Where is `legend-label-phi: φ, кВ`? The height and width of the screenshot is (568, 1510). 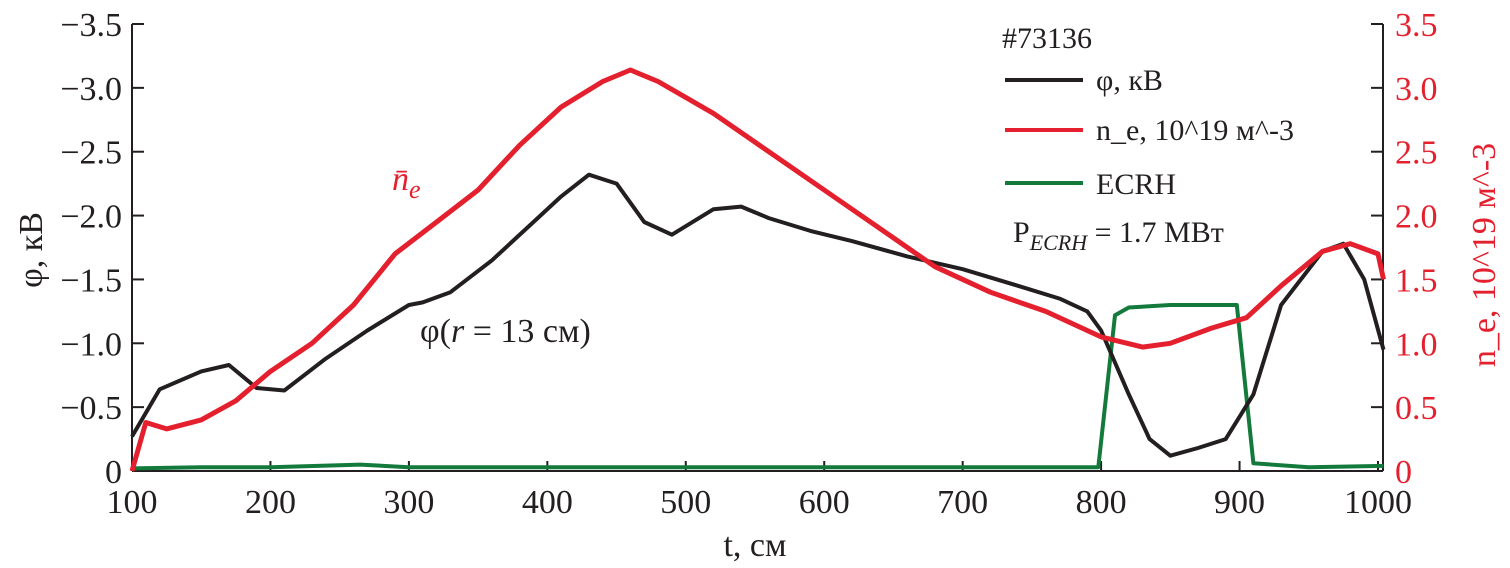
legend-label-phi: φ, кВ is located at coordinates (1129, 80).